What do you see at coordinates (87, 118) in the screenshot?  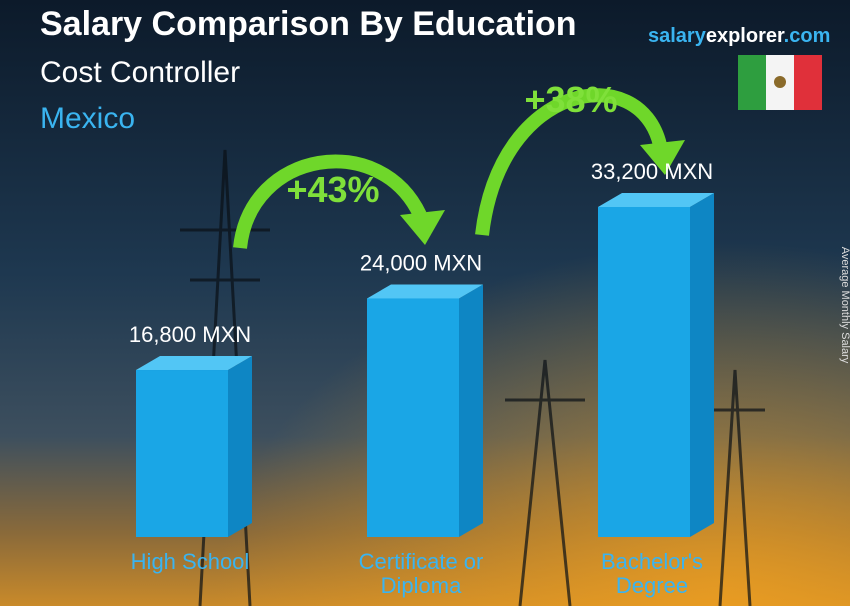 I see `country: Mexico` at bounding box center [87, 118].